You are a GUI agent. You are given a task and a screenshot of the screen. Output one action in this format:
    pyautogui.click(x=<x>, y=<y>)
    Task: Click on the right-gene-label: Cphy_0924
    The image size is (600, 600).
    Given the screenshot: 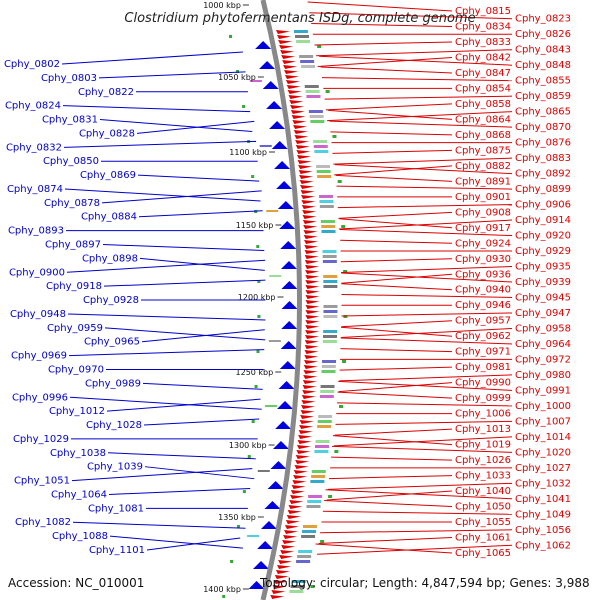 What is the action you would take?
    pyautogui.click(x=483, y=243)
    